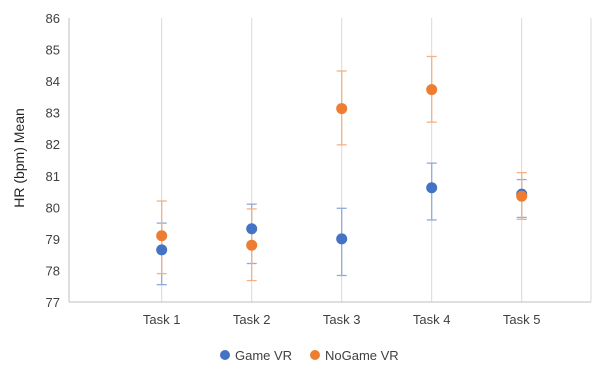  I want to click on y-tick-label: 84, so click(53, 81).